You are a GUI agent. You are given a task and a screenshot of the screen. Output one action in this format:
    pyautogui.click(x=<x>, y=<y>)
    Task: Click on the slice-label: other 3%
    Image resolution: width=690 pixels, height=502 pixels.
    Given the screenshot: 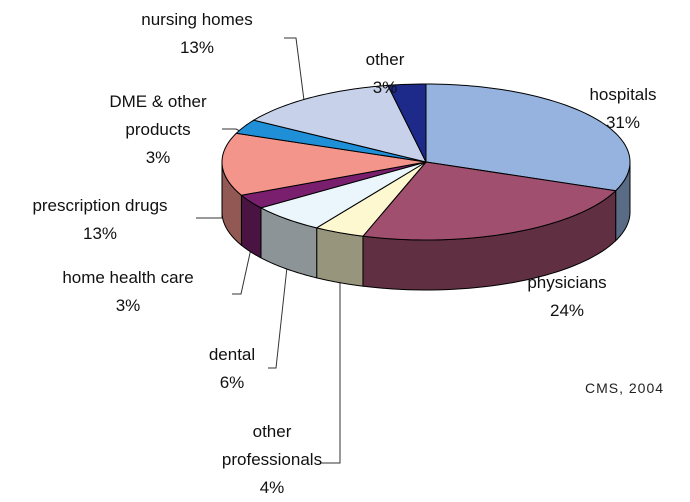 What is the action you would take?
    pyautogui.click(x=385, y=74)
    